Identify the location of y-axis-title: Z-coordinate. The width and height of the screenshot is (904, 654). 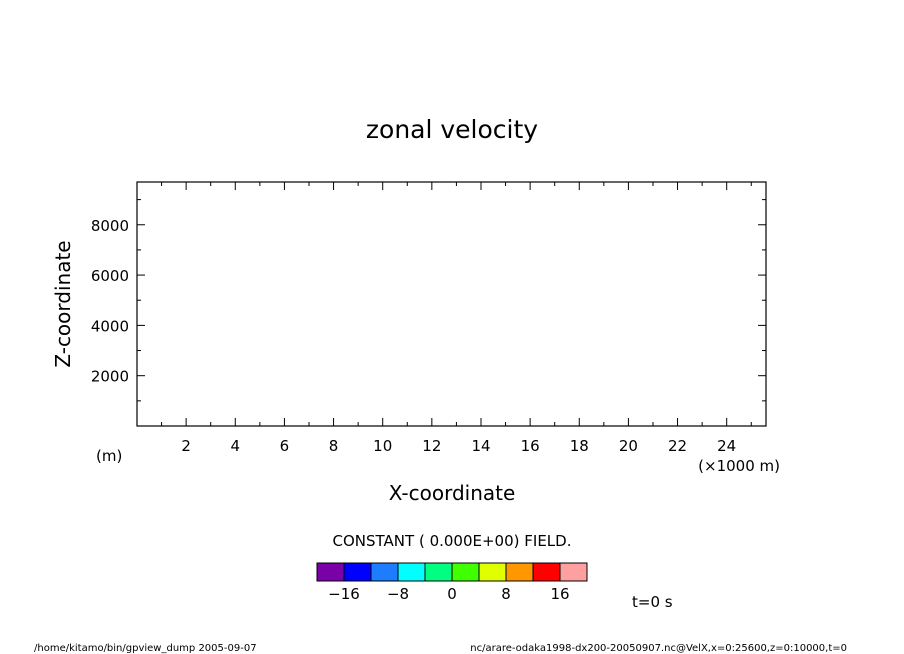
(63, 303).